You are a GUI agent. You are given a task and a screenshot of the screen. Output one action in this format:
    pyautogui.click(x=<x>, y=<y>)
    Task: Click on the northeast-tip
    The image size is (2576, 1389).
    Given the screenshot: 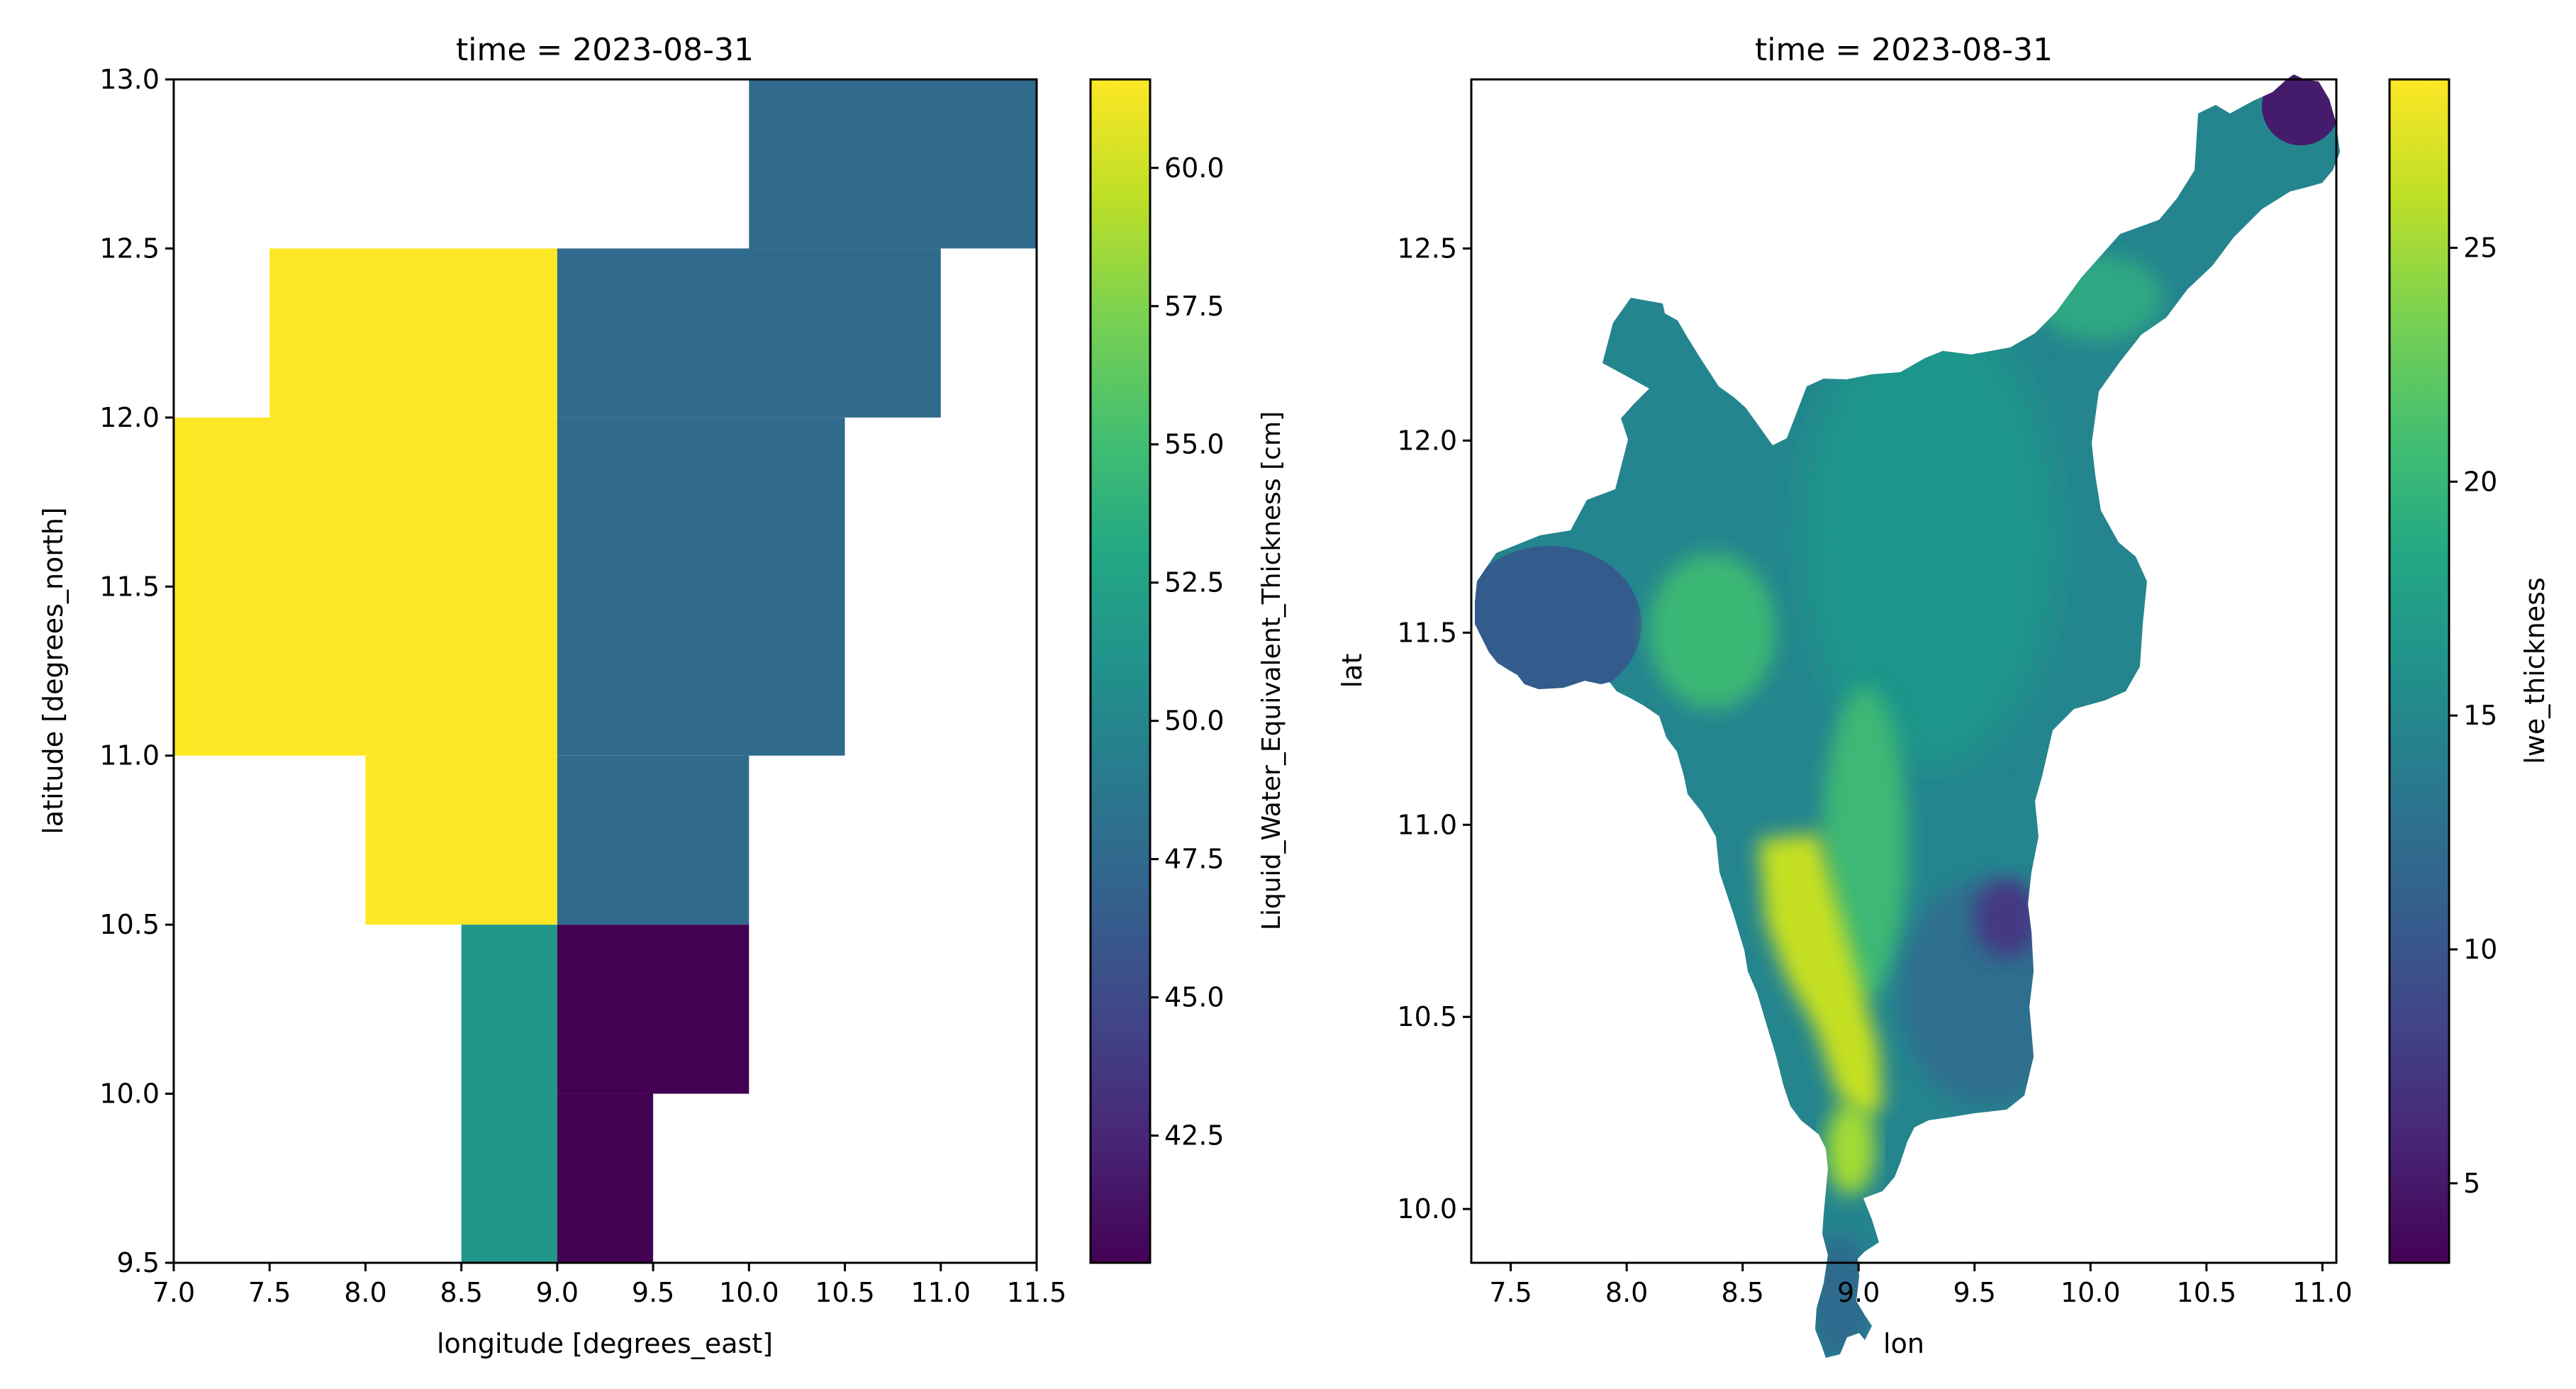 What is the action you would take?
    pyautogui.click(x=2301, y=109)
    